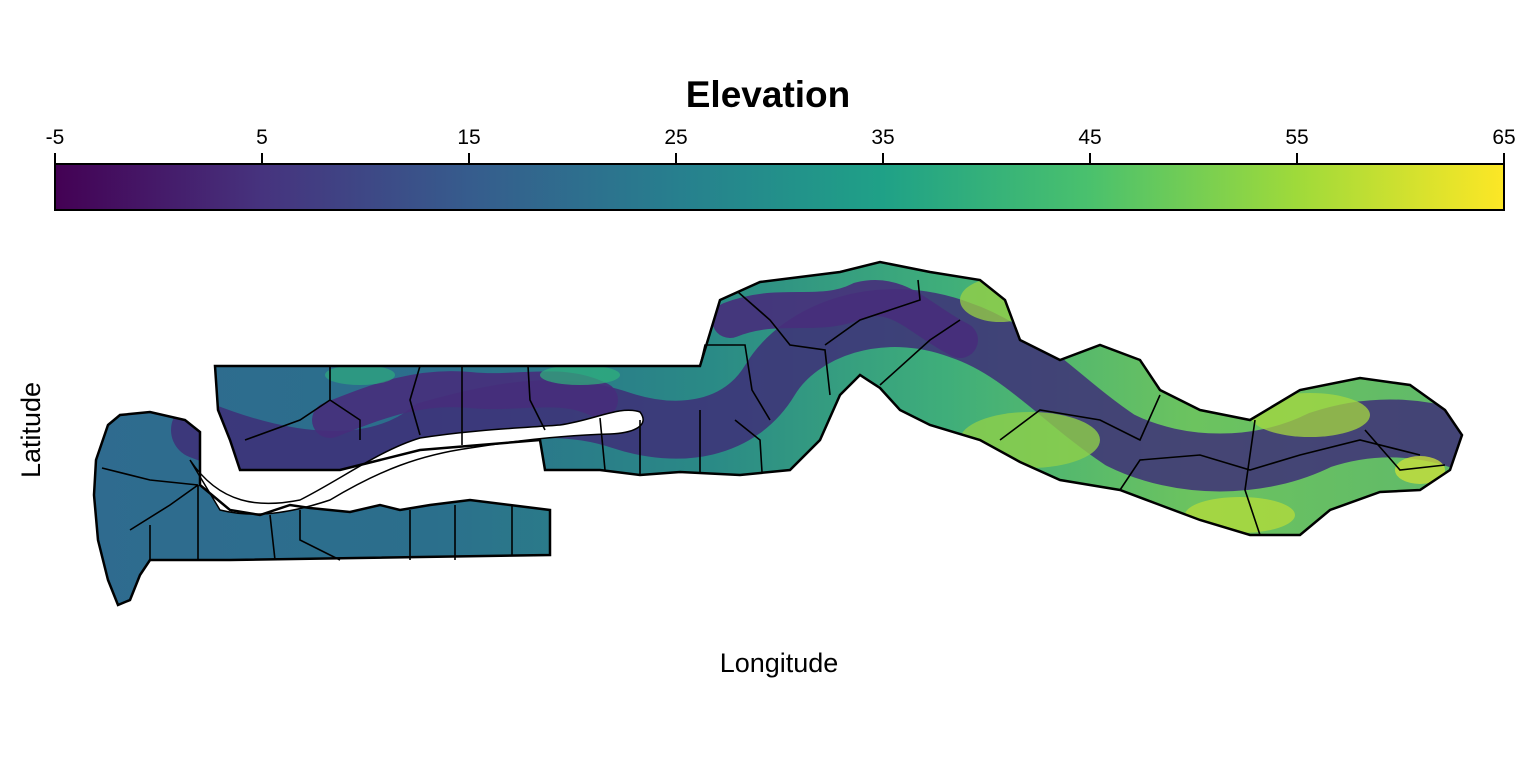 This screenshot has height=768, width=1536. Describe the element at coordinates (781, 145) in the screenshot. I see `legend-ticks: -5 5 15 25 35 45 55 65` at that location.